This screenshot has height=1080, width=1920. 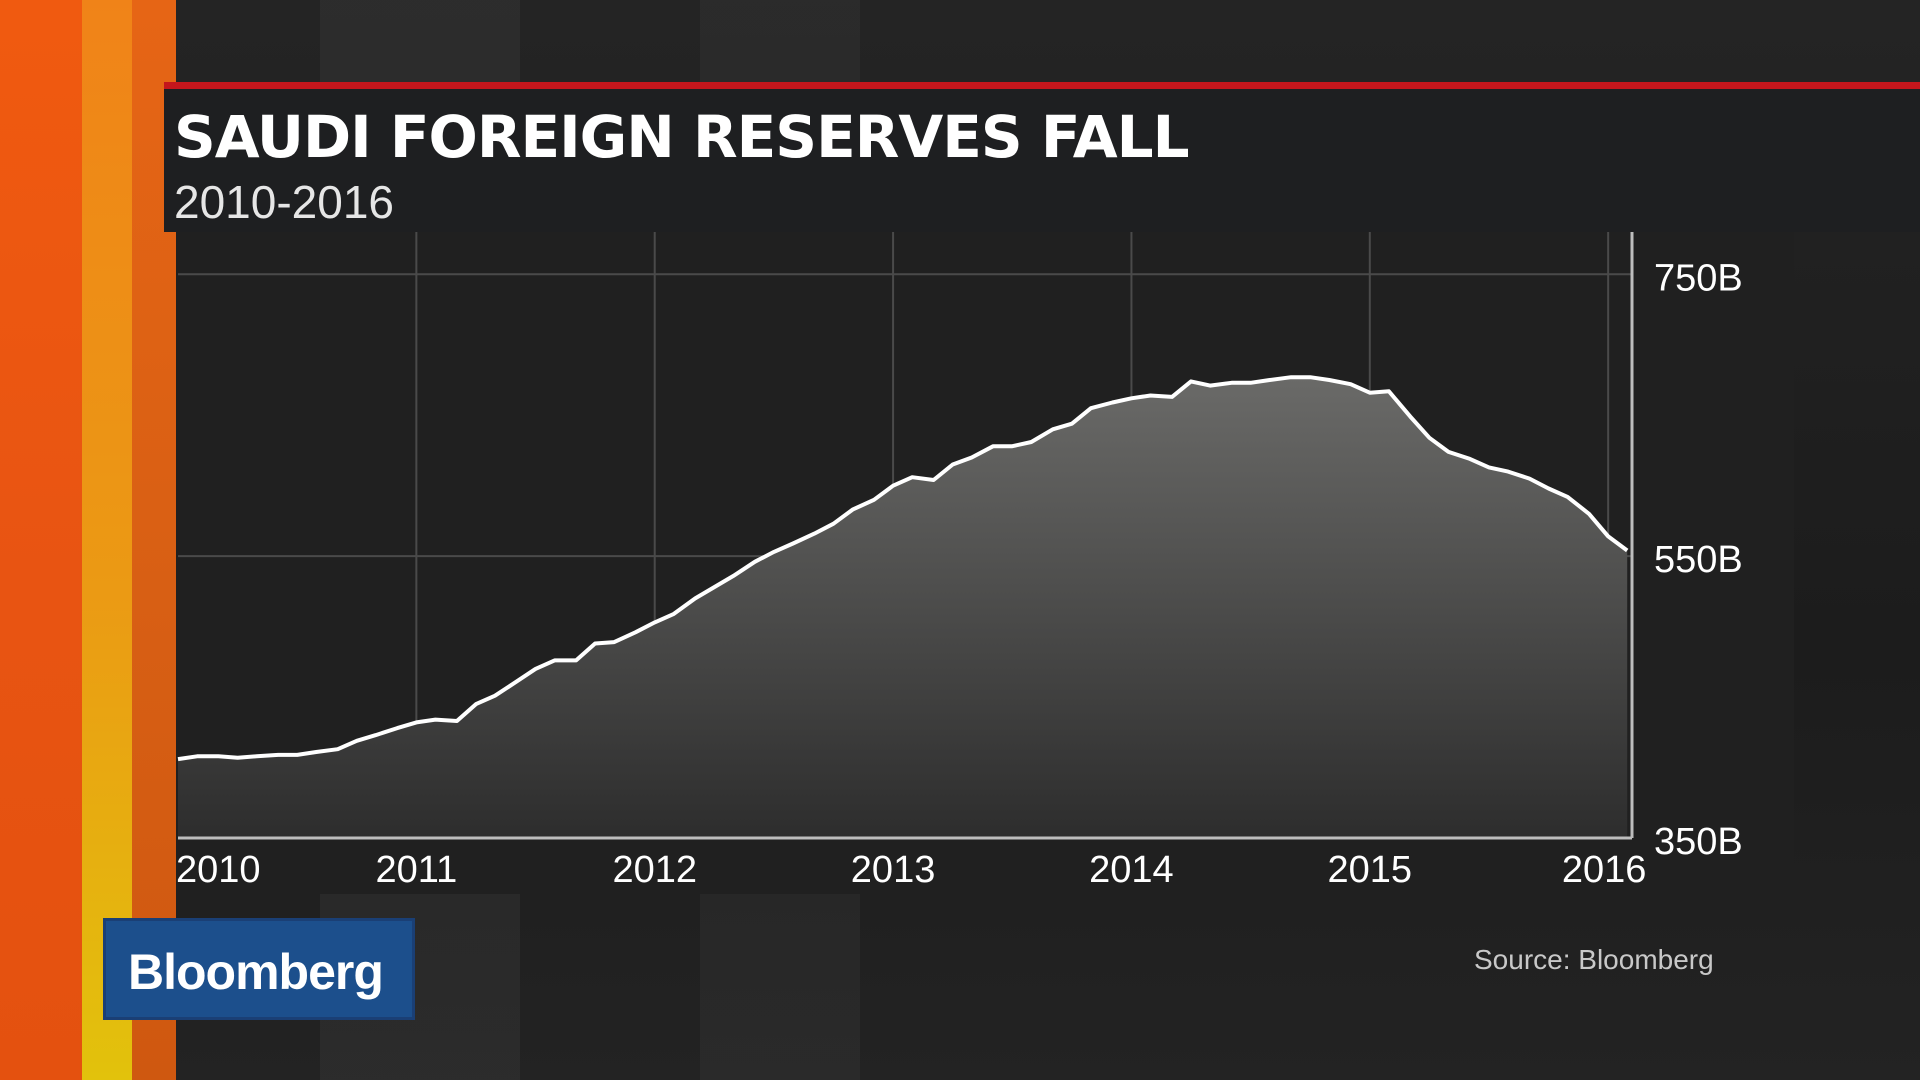 I want to click on x-tick-label: 2015, so click(x=1370, y=870).